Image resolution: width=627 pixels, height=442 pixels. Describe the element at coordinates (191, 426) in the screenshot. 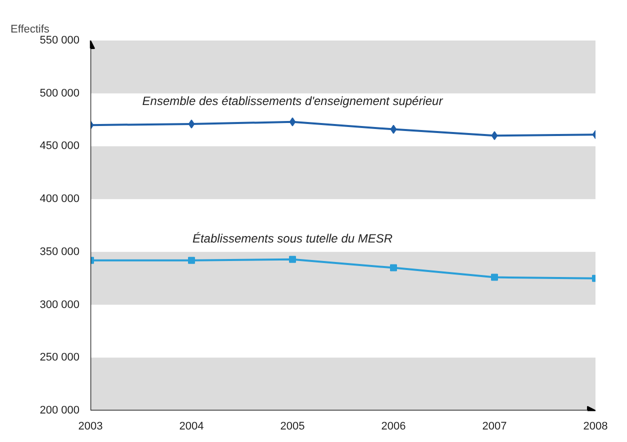

I see `x-tick-label: 2004` at that location.